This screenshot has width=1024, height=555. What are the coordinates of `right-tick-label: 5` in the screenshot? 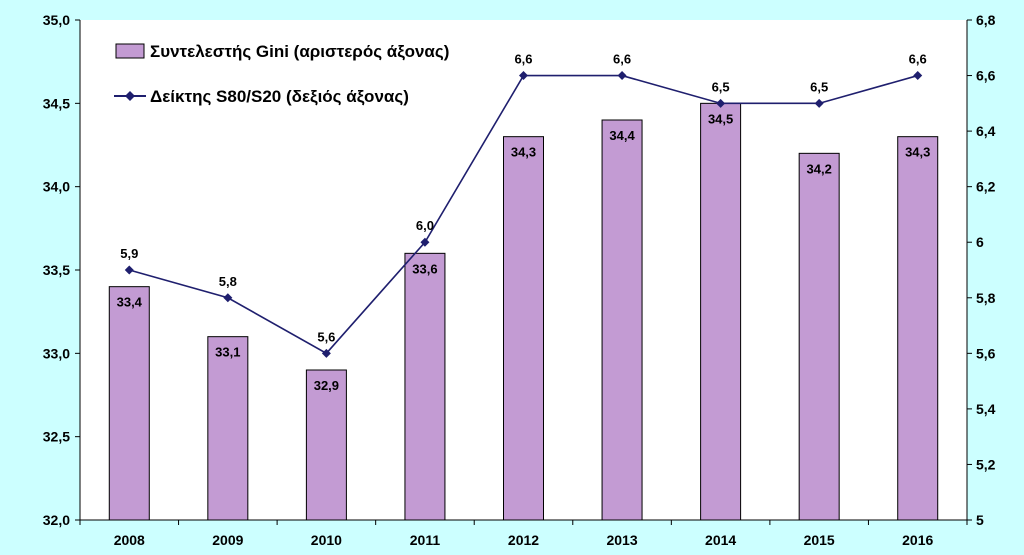 It's located at (980, 520).